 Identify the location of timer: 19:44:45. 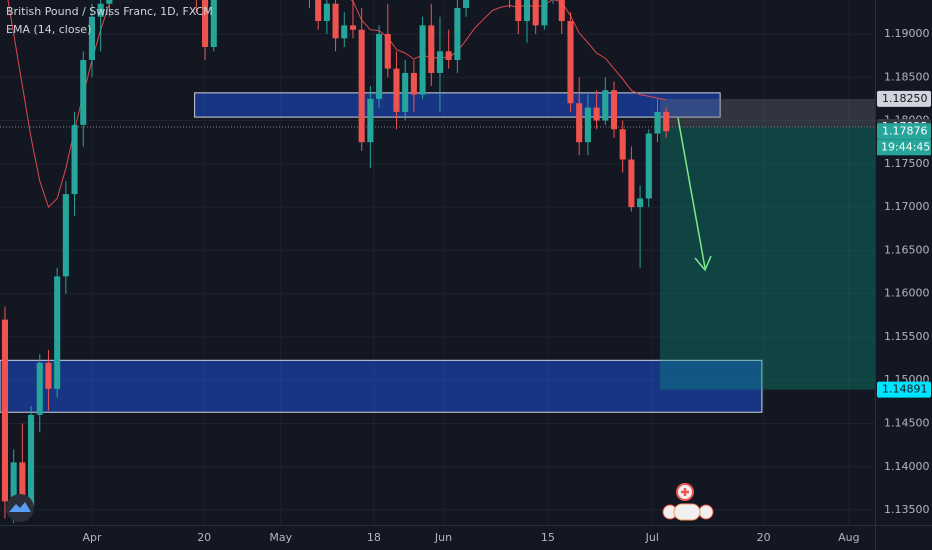
(905, 146).